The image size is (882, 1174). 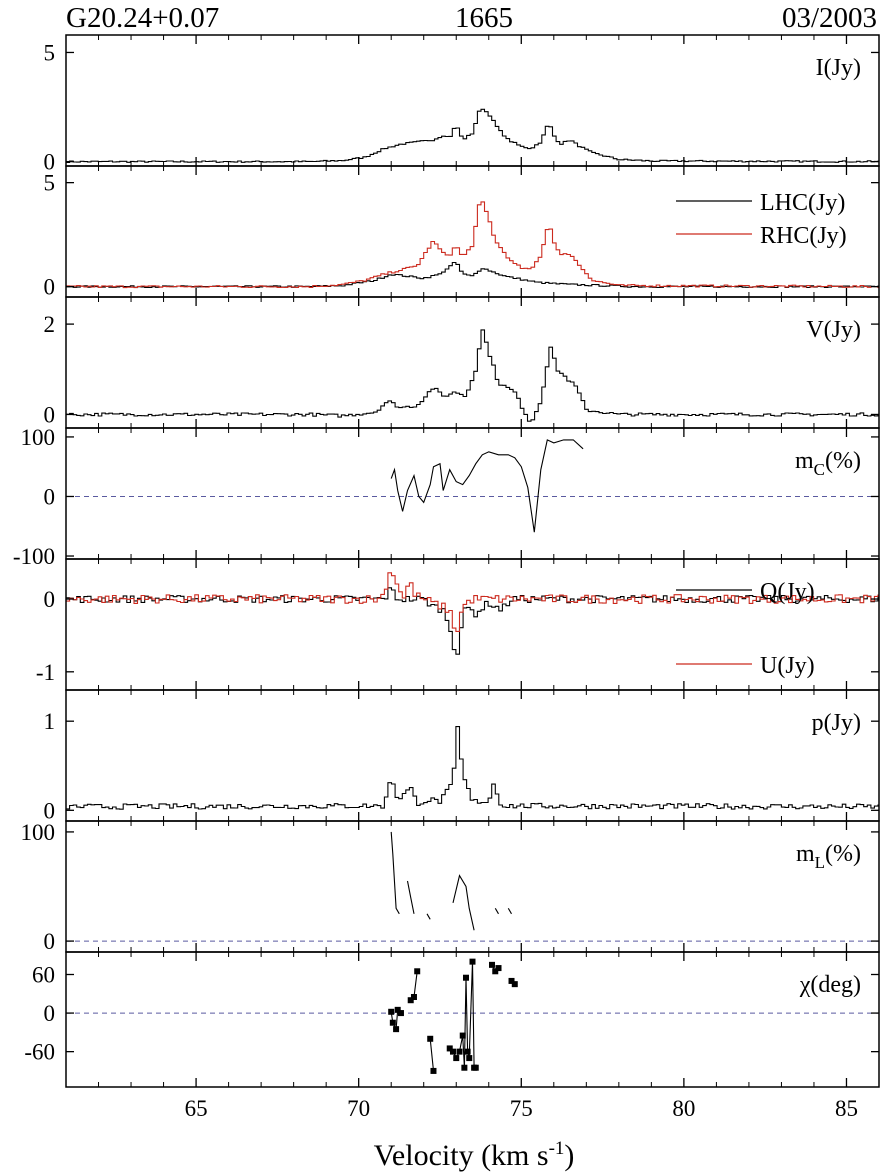 What do you see at coordinates (803, 236) in the screenshot?
I see `legend-entry: RHC(Jy)` at bounding box center [803, 236].